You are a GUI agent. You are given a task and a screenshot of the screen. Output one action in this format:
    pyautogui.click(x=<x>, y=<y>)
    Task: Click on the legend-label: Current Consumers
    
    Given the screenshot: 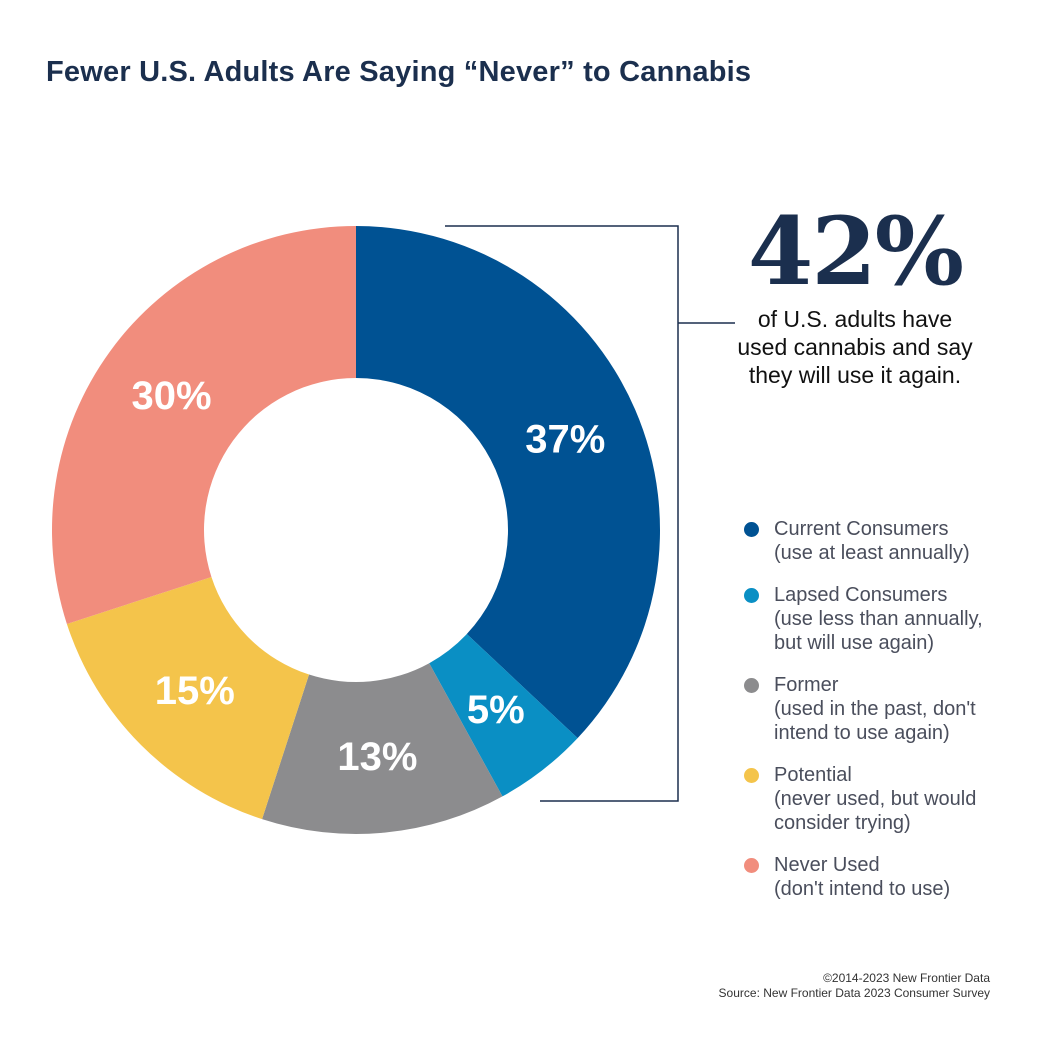 What is the action you would take?
    pyautogui.click(x=861, y=529)
    